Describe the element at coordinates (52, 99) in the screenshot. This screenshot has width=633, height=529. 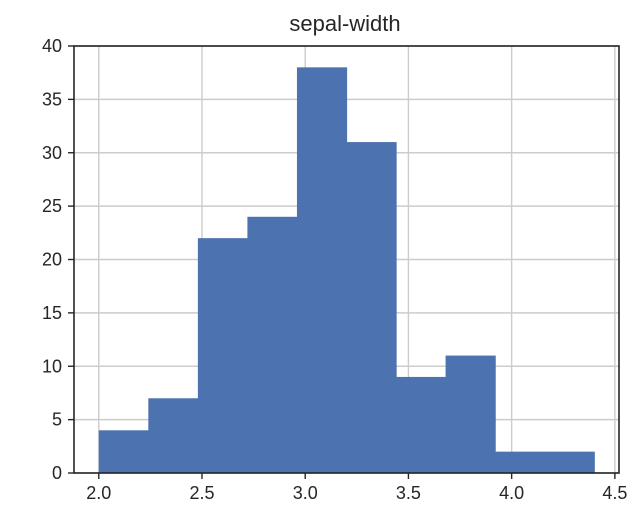
I see `y-tick-label: 35` at that location.